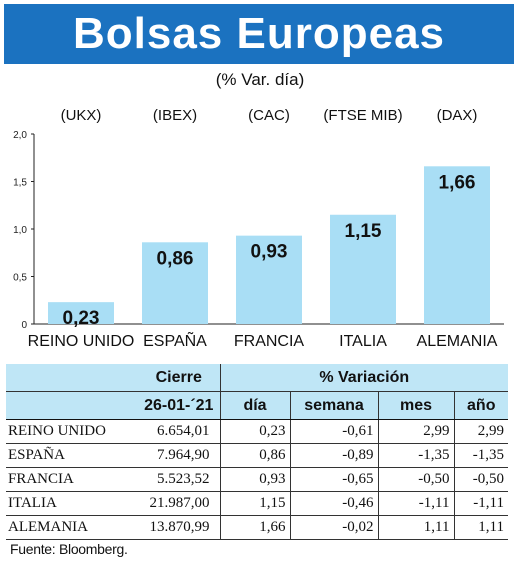  What do you see at coordinates (333, 527) in the screenshot?
I see `cell-semana: -0,02` at bounding box center [333, 527].